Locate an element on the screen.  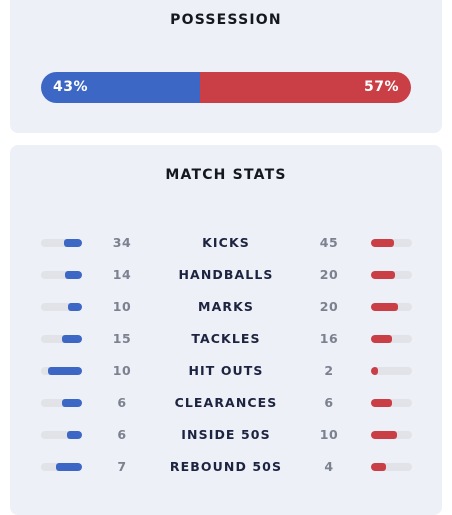
away-stat-value: 4 is located at coordinates (329, 466).